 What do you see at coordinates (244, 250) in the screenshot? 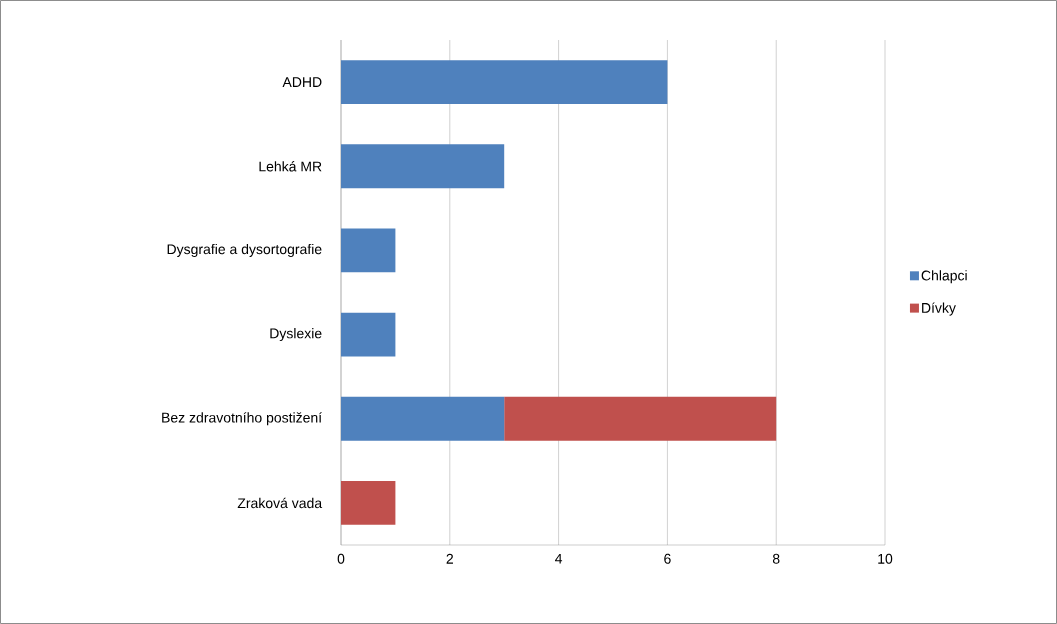
I see `y-tick-label: Dysgrafie a dysortografie` at bounding box center [244, 250].